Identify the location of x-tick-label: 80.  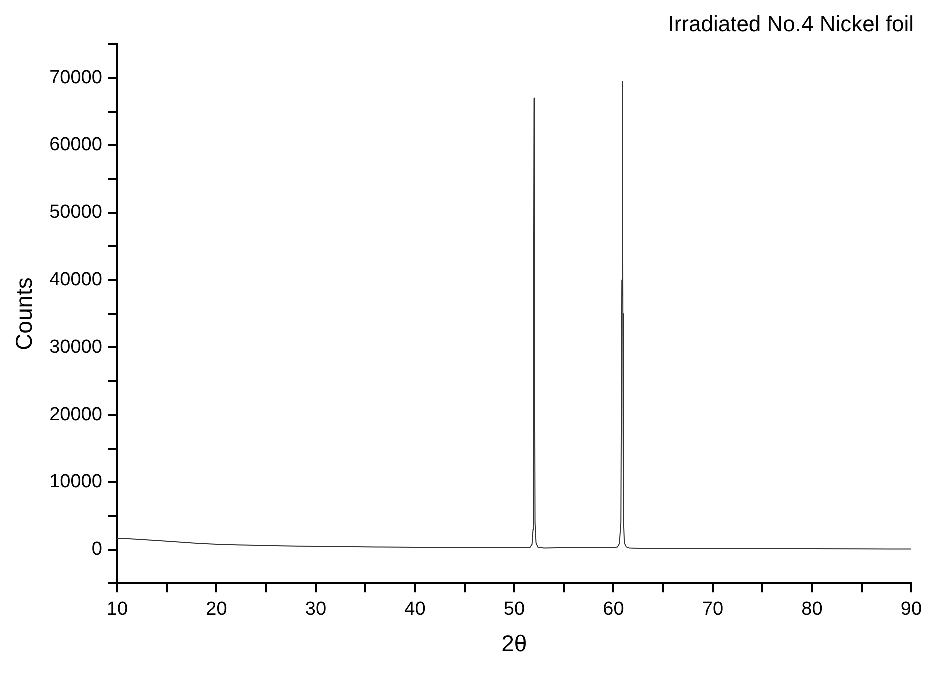
(812, 609).